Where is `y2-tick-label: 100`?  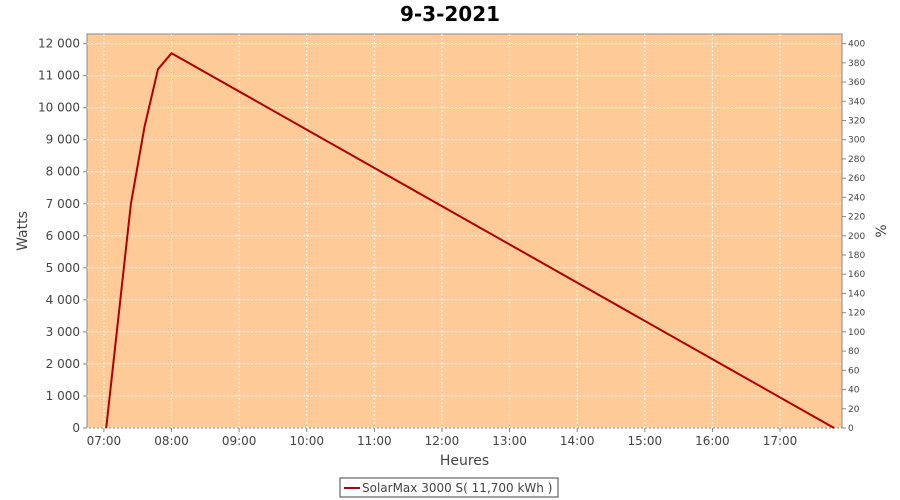 y2-tick-label: 100 is located at coordinates (856, 333).